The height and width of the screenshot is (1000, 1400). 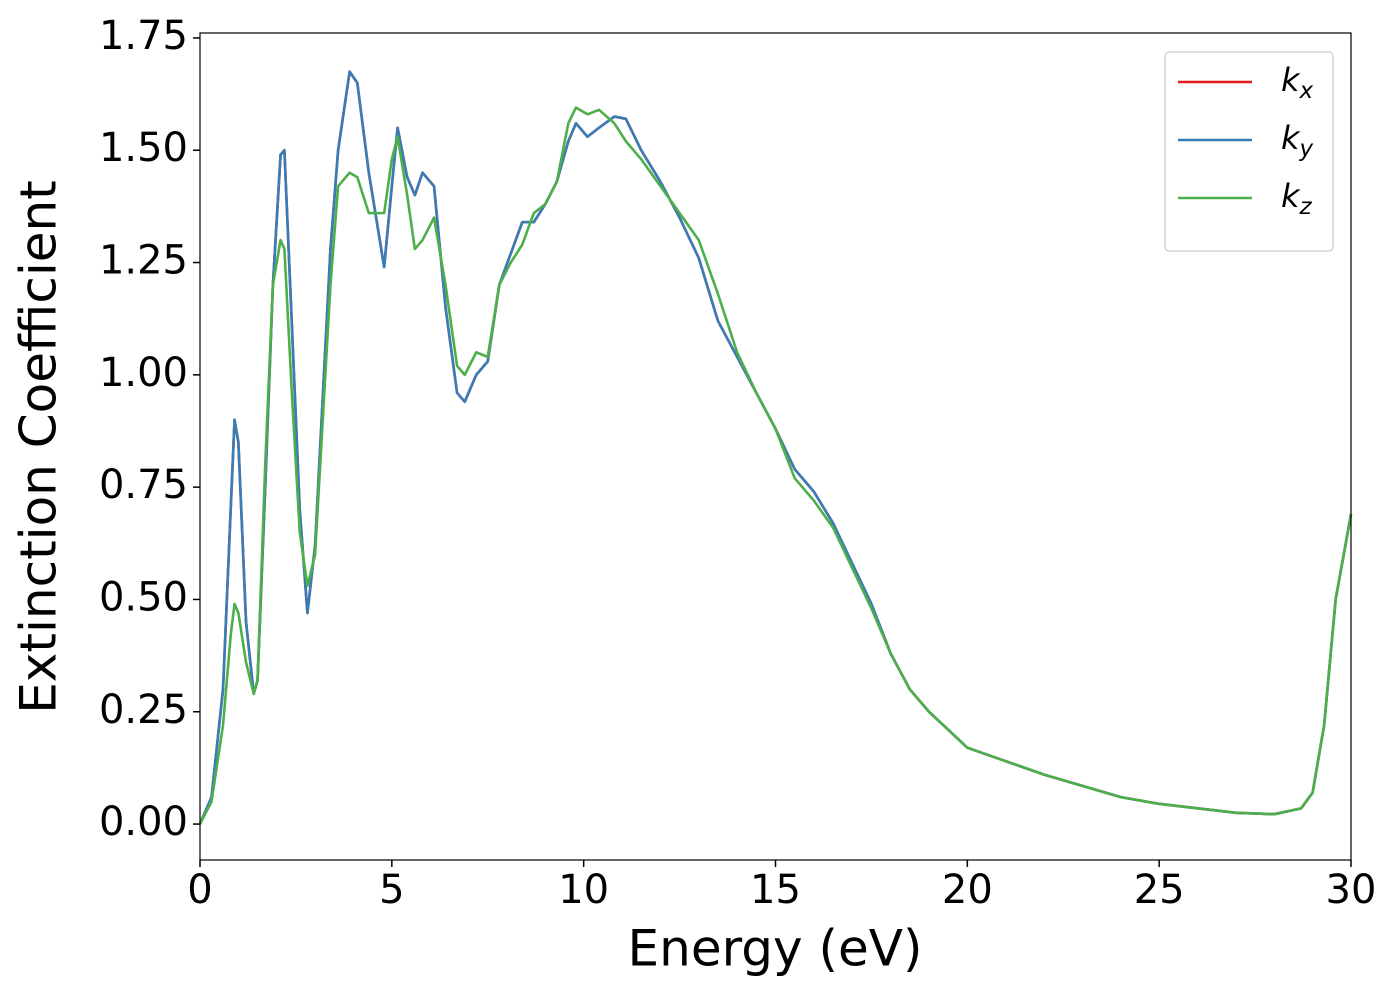 What do you see at coordinates (1297, 140) in the screenshot?
I see `legend-label: ky` at bounding box center [1297, 140].